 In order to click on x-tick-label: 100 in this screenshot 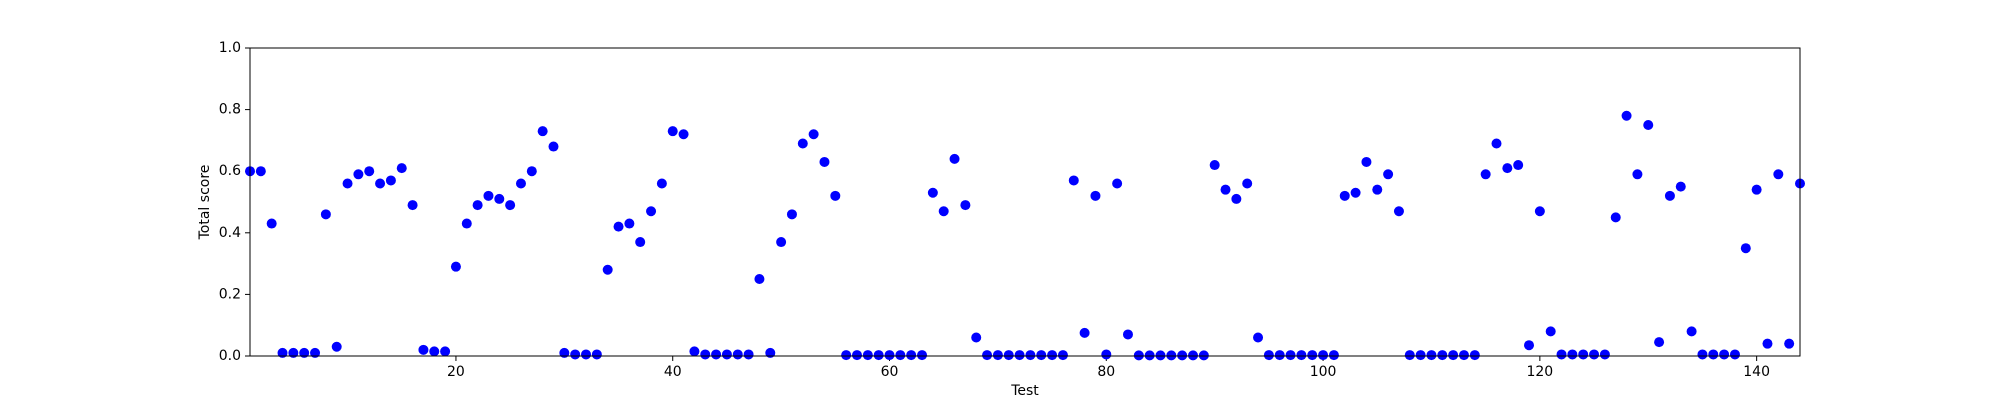, I will do `click(1323, 372)`.